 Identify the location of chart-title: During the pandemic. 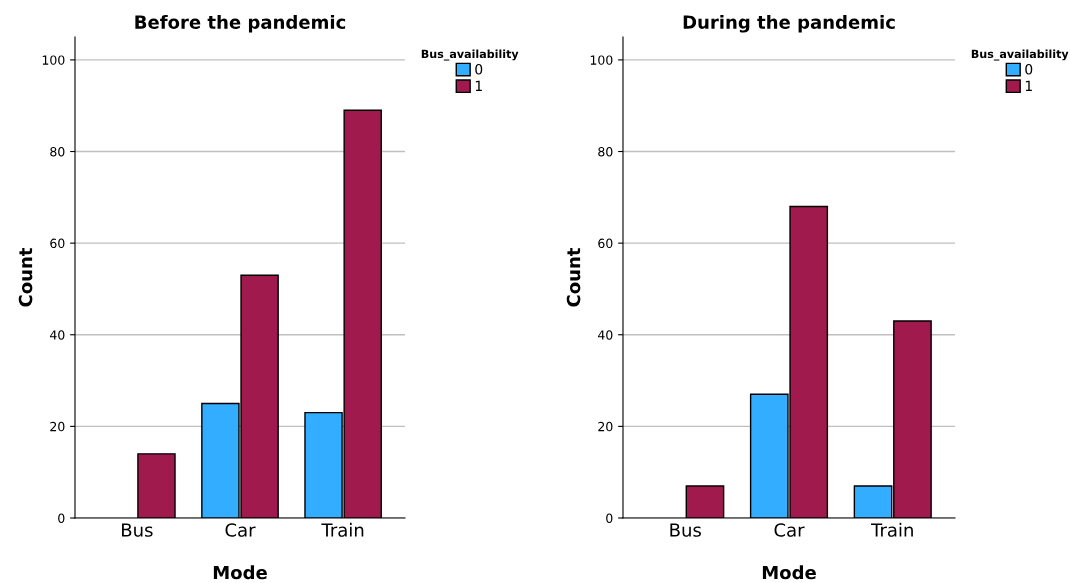
(789, 23).